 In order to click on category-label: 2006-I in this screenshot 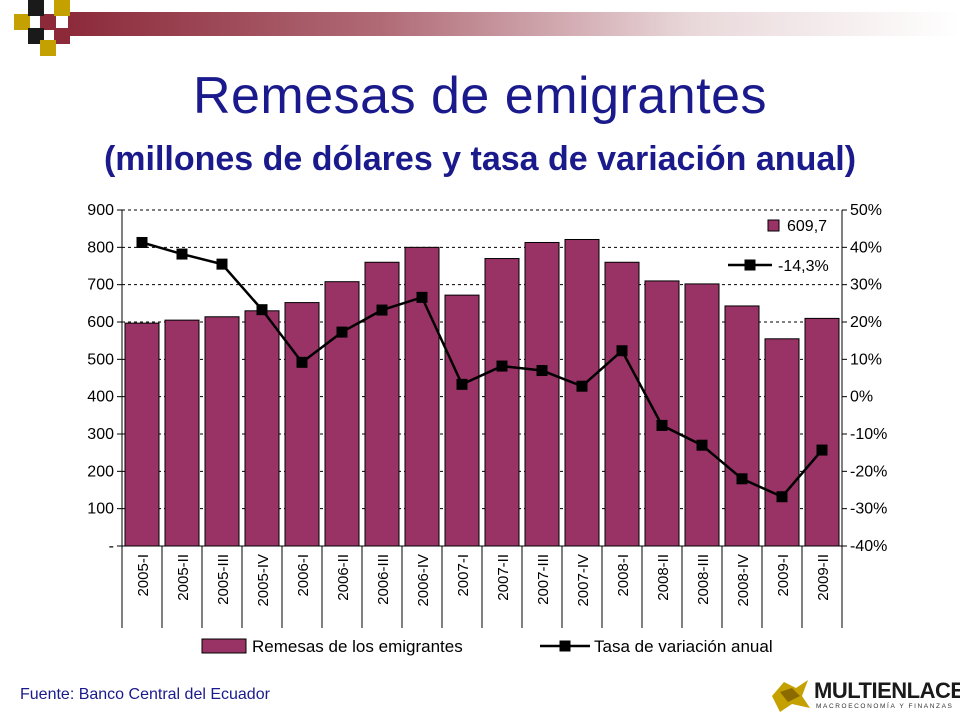, I will do `click(303, 575)`.